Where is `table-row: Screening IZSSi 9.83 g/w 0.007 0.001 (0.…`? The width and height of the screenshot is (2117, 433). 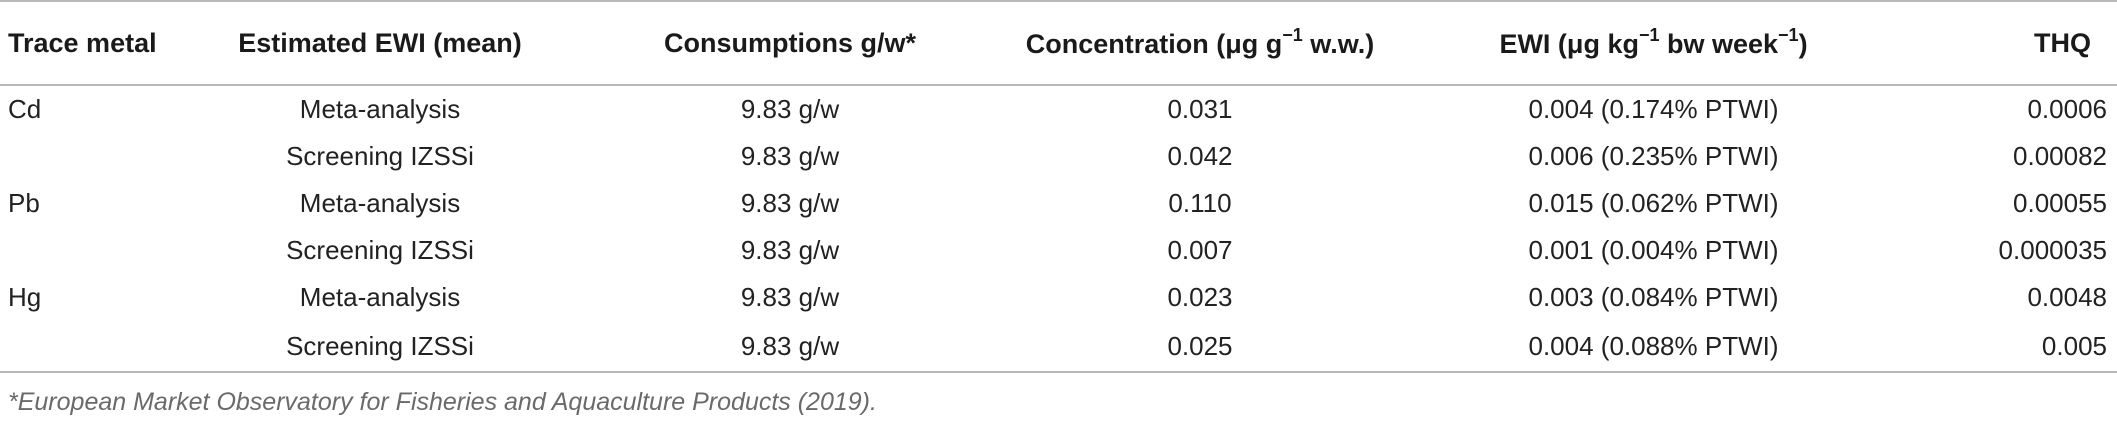 table-row: Screening IZSSi 9.83 g/w 0.007 0.001 (0.… is located at coordinates (1058, 250).